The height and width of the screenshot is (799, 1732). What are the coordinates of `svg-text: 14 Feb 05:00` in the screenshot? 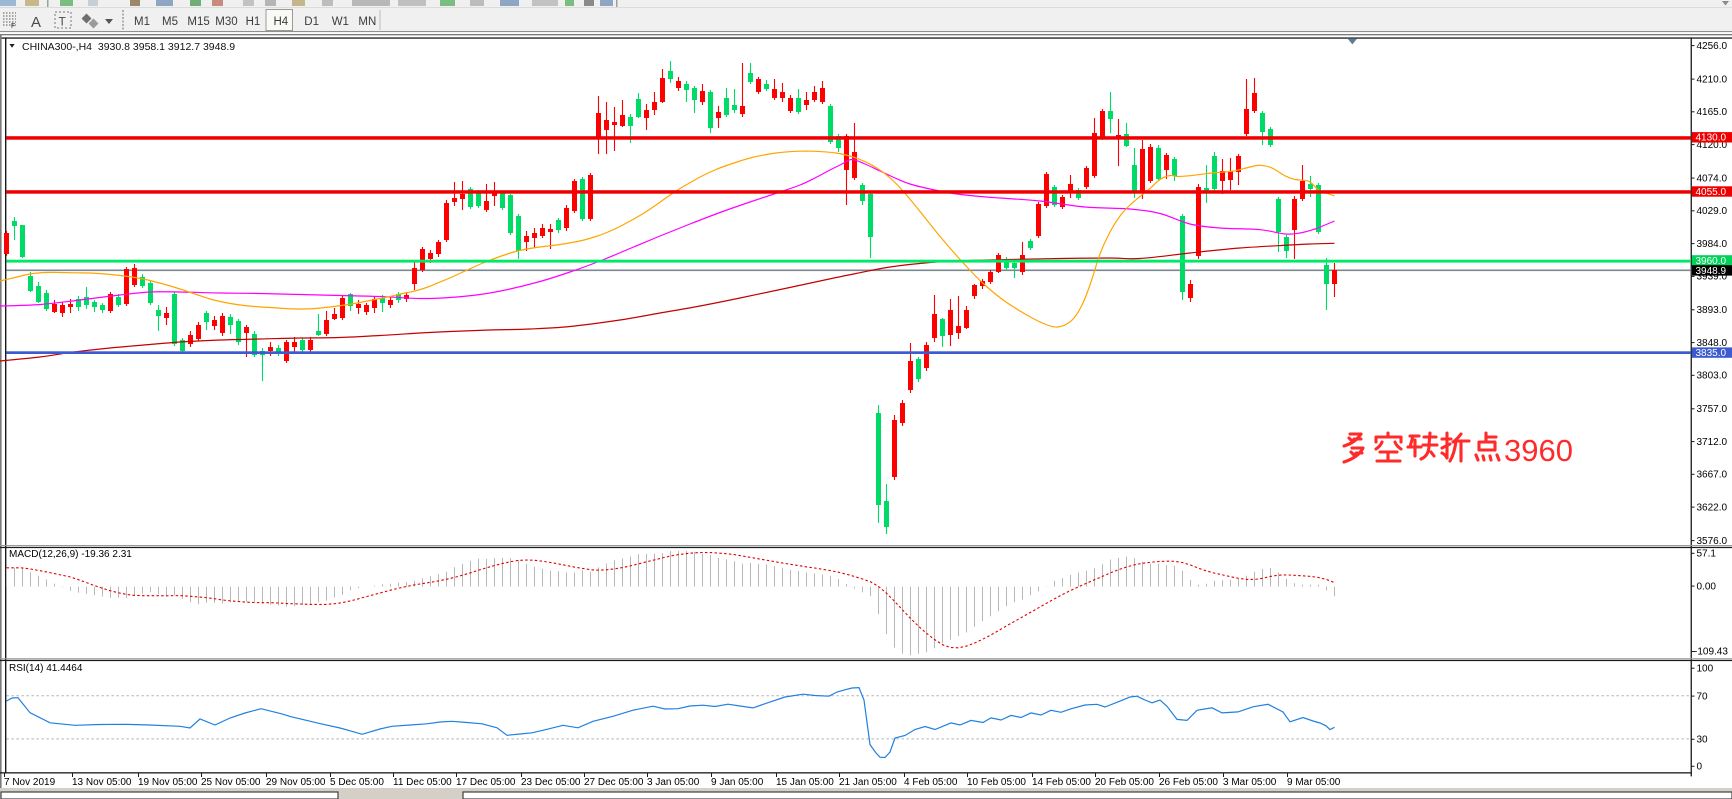 It's located at (1061, 782).